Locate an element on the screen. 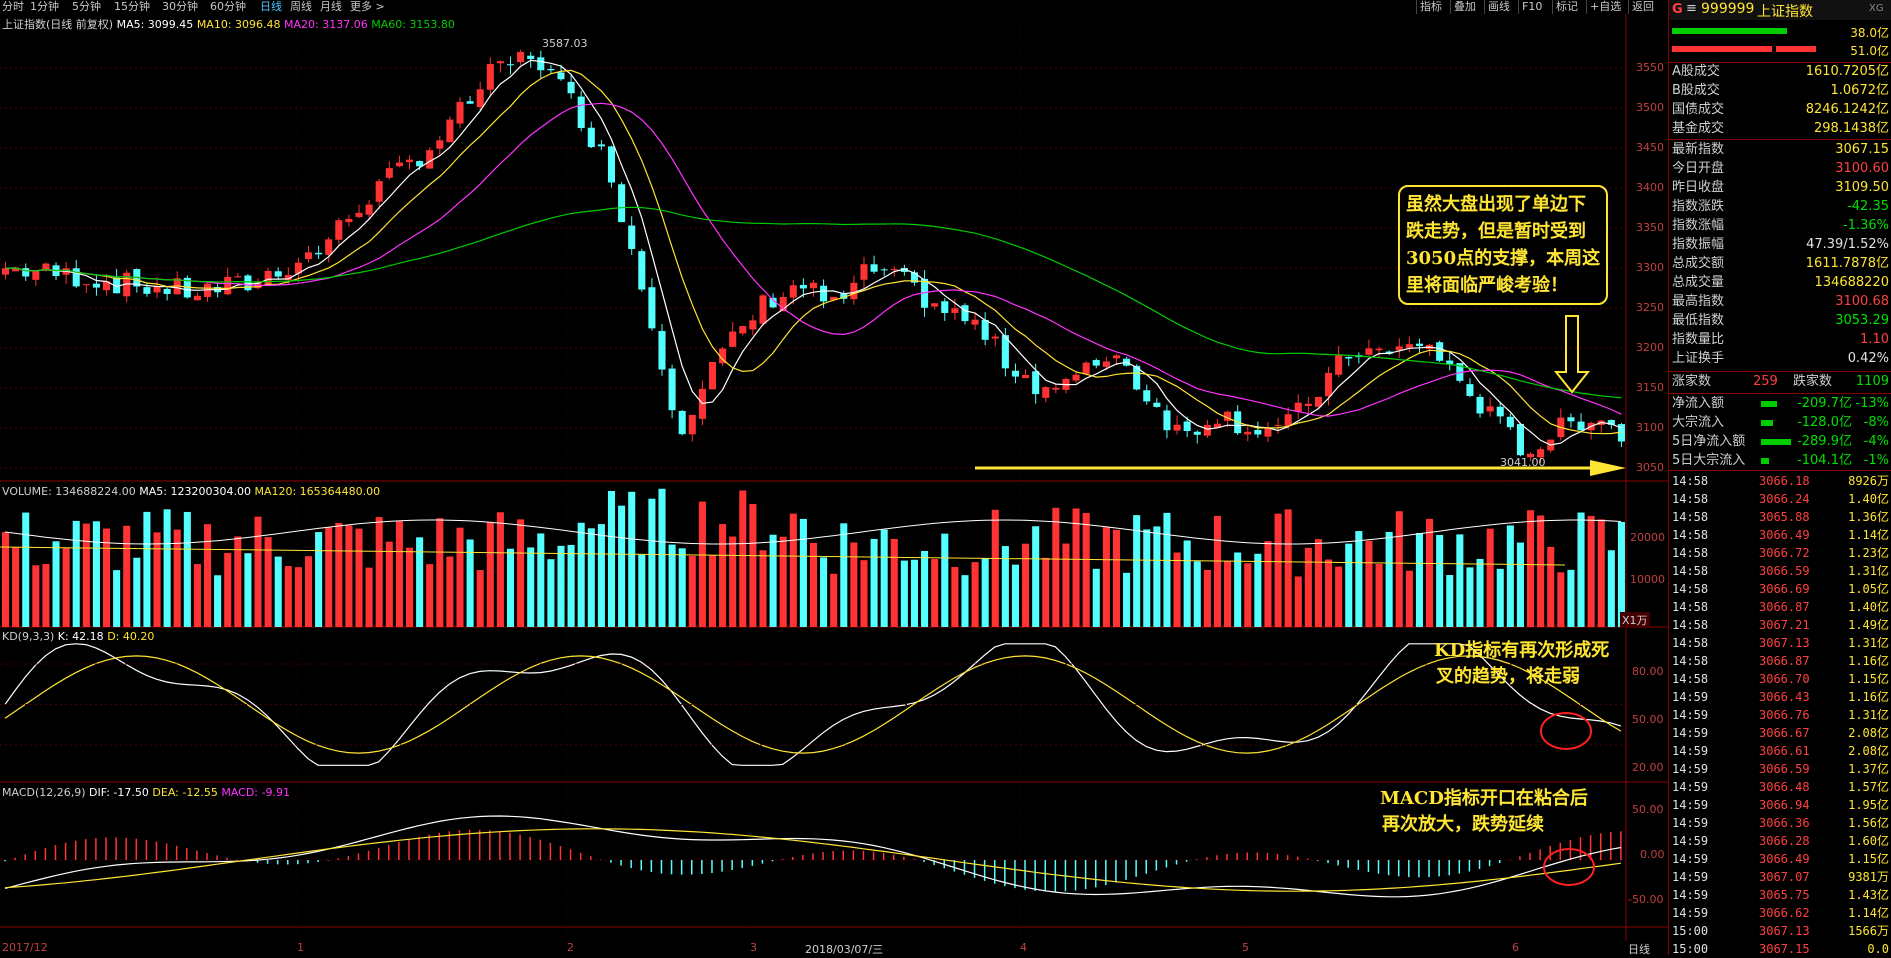 The height and width of the screenshot is (958, 1891). tf-15min: 15分钟 is located at coordinates (132, 6).